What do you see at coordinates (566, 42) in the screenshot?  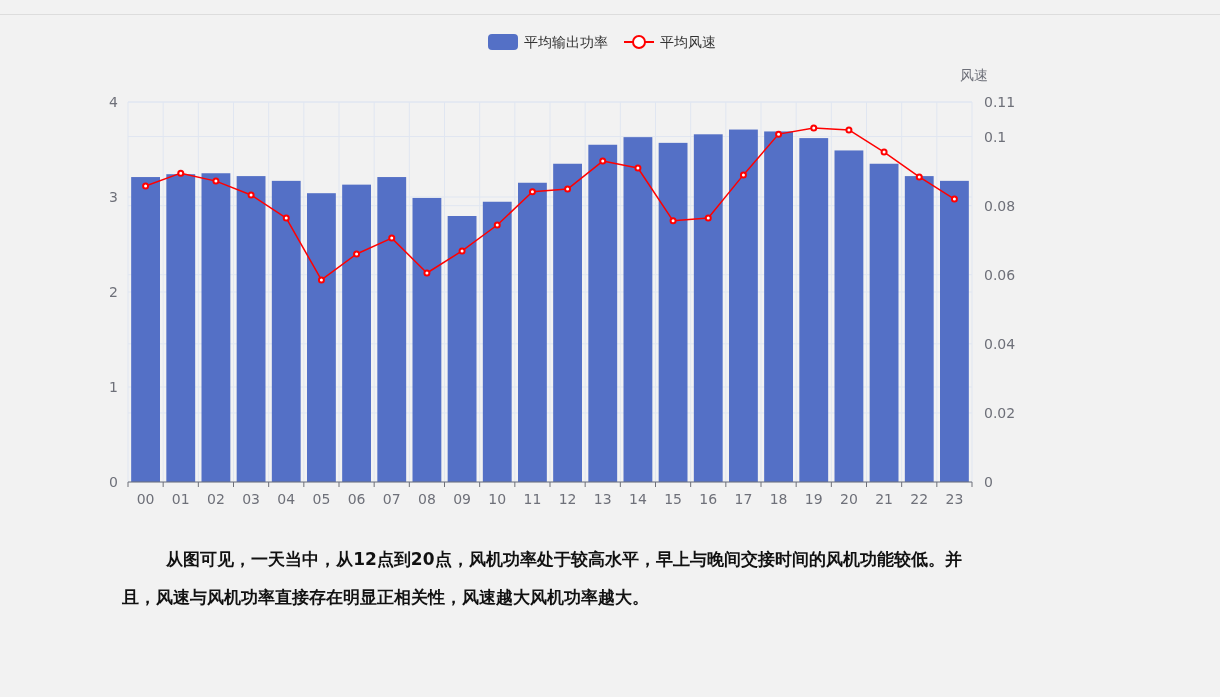 I see `legend-label: 平均输出功率` at bounding box center [566, 42].